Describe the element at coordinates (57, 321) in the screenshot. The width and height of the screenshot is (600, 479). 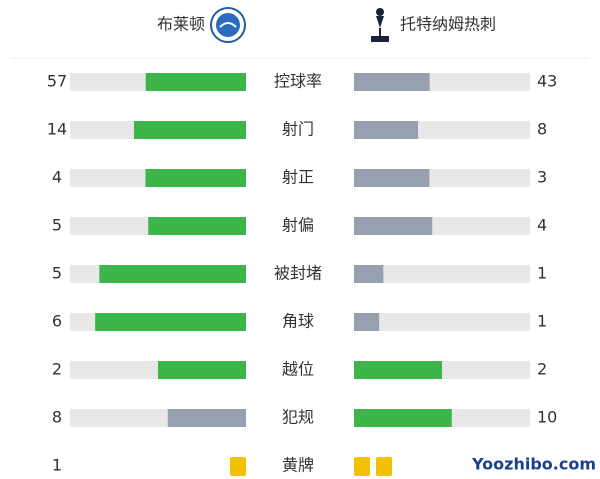
I see `home-value: 6` at that location.